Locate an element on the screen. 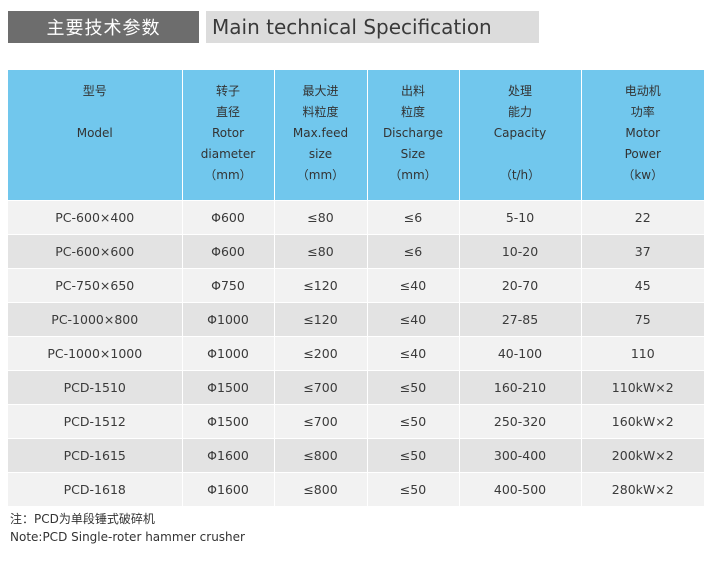  header-line: Motor is located at coordinates (643, 133).